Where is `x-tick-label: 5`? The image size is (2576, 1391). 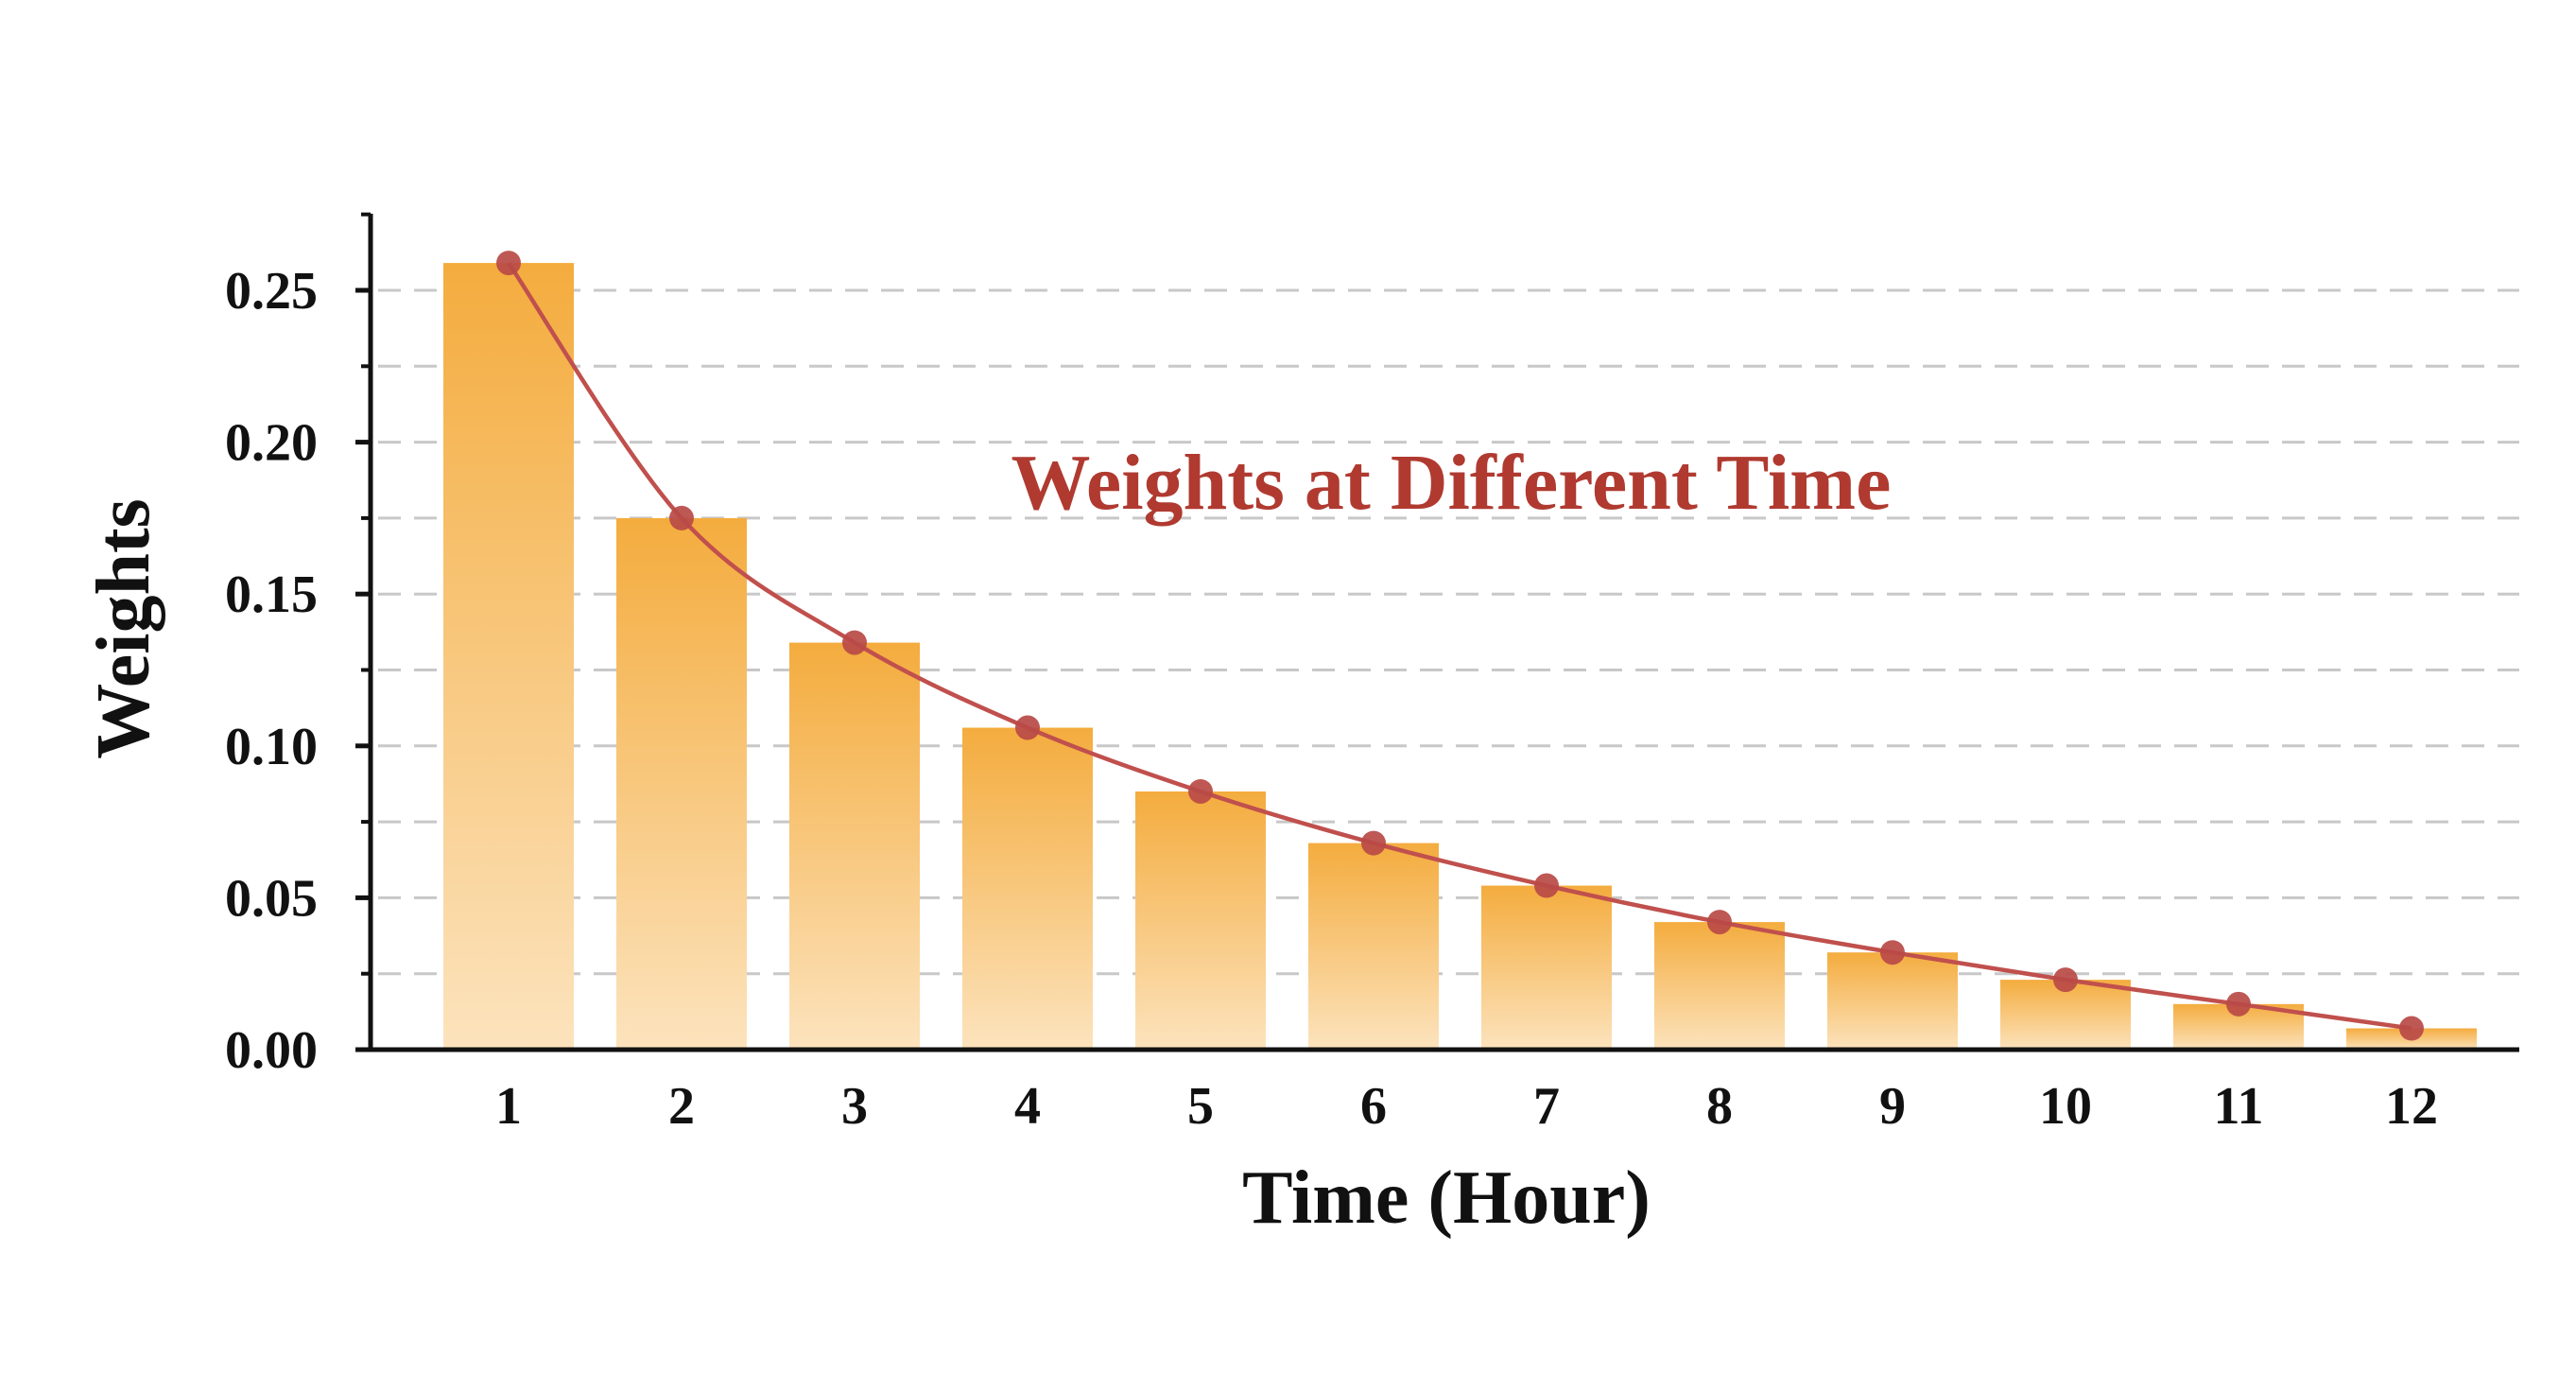
x-tick-label: 5 is located at coordinates (1200, 1106).